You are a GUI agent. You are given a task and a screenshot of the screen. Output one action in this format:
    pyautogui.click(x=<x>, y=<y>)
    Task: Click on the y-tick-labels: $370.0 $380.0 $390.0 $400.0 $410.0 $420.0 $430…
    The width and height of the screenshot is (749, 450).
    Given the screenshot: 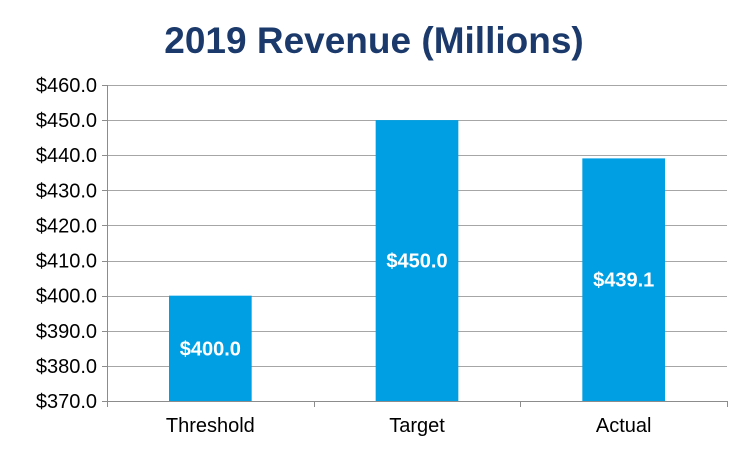 What is the action you would take?
    pyautogui.click(x=66, y=244)
    